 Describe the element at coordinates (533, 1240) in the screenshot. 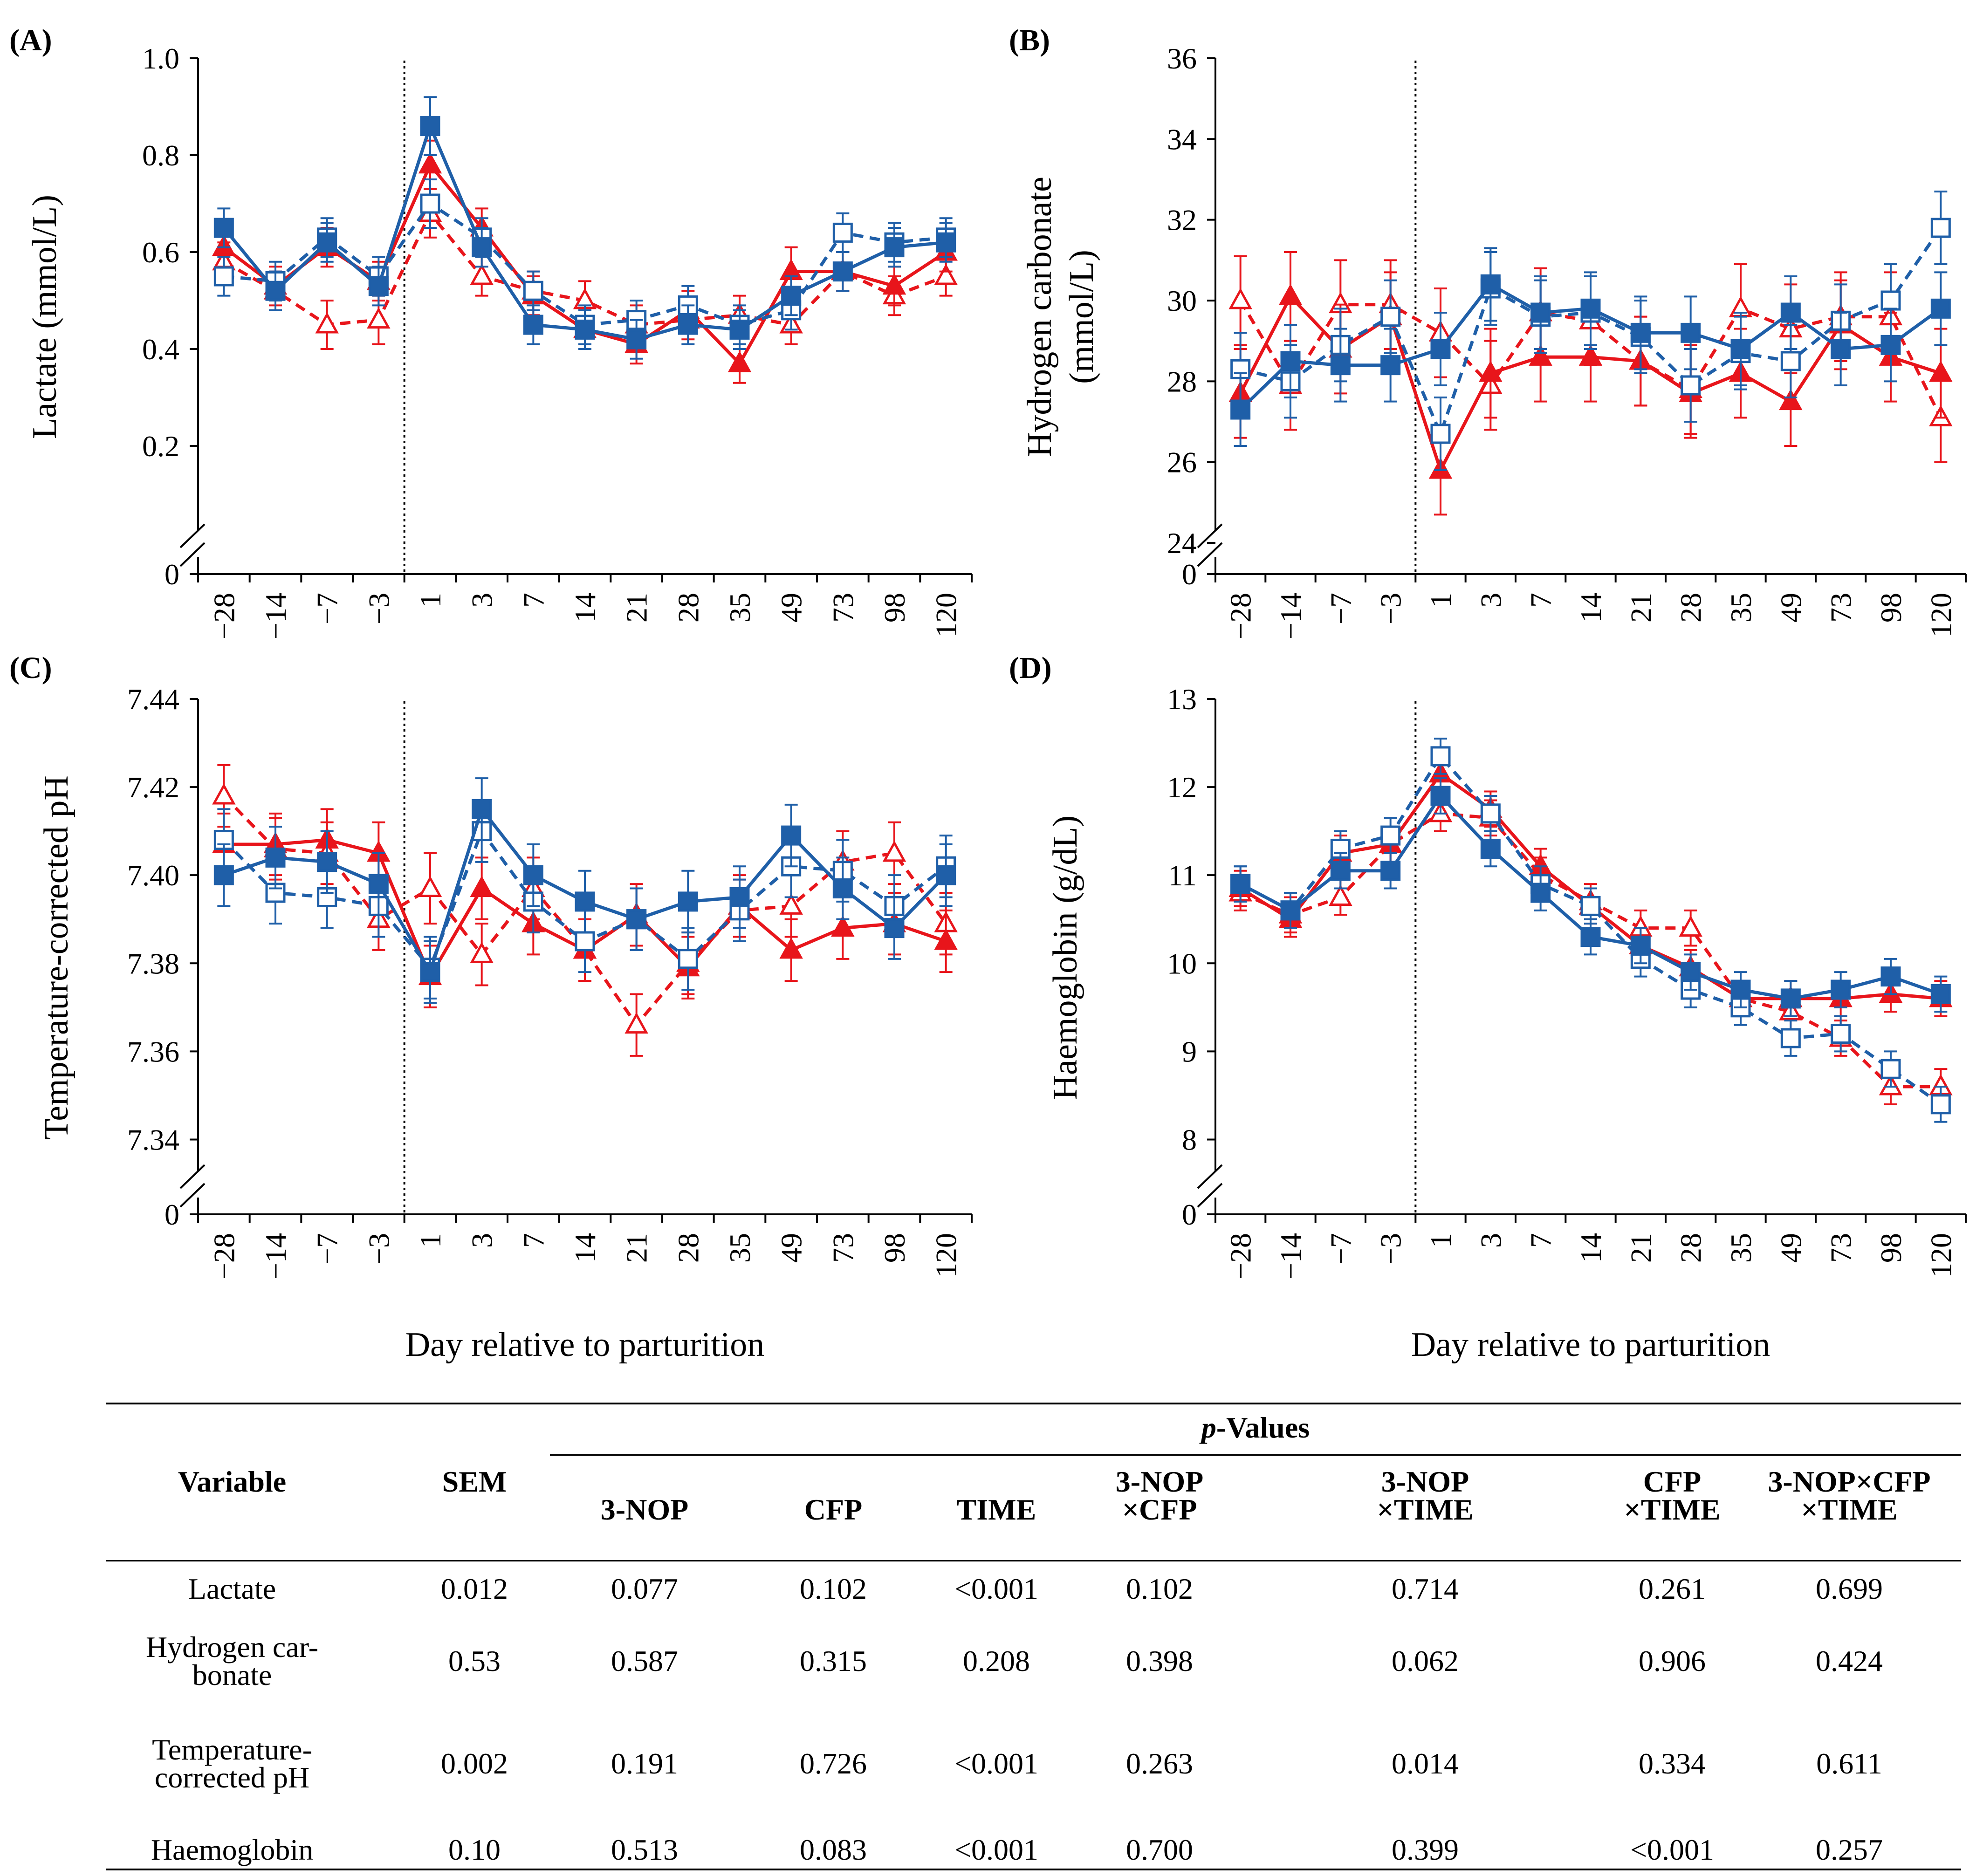

I see `x-tick-label: 7` at that location.